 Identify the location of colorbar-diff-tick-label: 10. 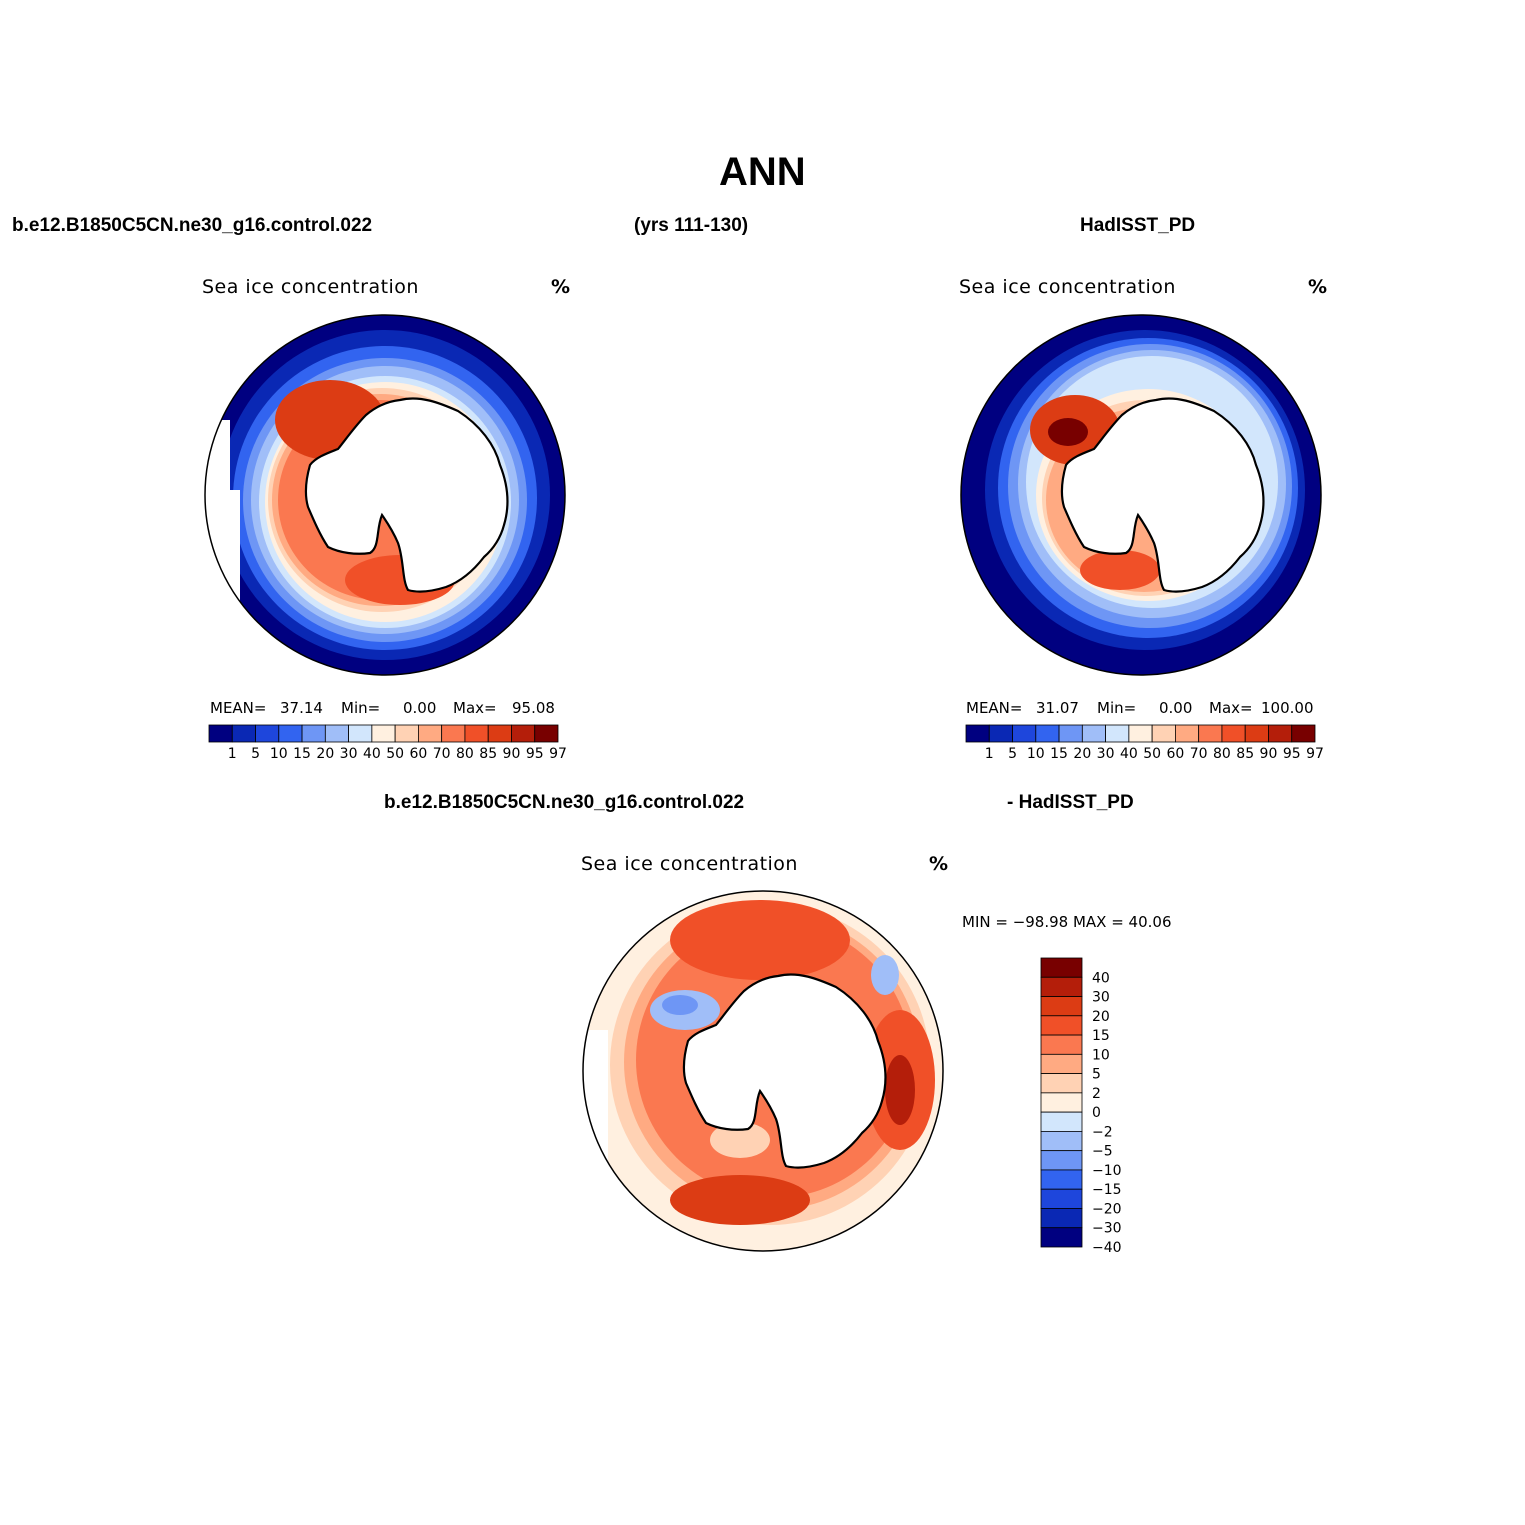
(1101, 1055).